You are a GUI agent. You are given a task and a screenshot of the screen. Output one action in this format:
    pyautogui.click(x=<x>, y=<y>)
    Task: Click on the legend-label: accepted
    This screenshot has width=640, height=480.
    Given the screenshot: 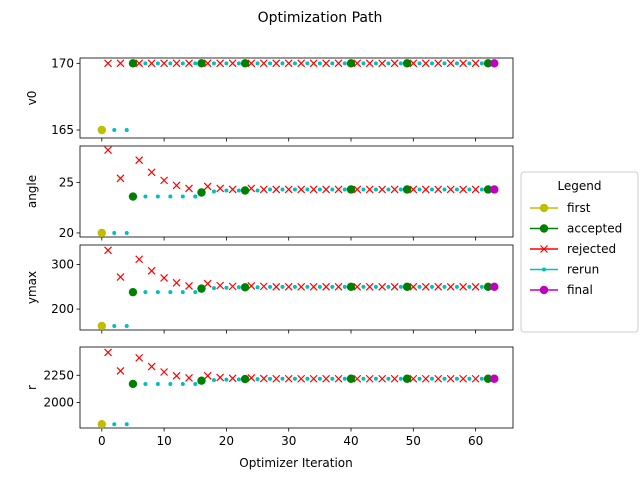 What is the action you would take?
    pyautogui.click(x=594, y=229)
    